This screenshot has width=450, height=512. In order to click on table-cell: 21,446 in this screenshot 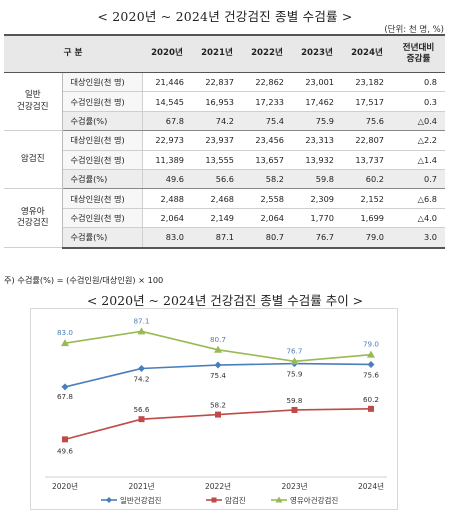, I will do `click(167, 82)`.